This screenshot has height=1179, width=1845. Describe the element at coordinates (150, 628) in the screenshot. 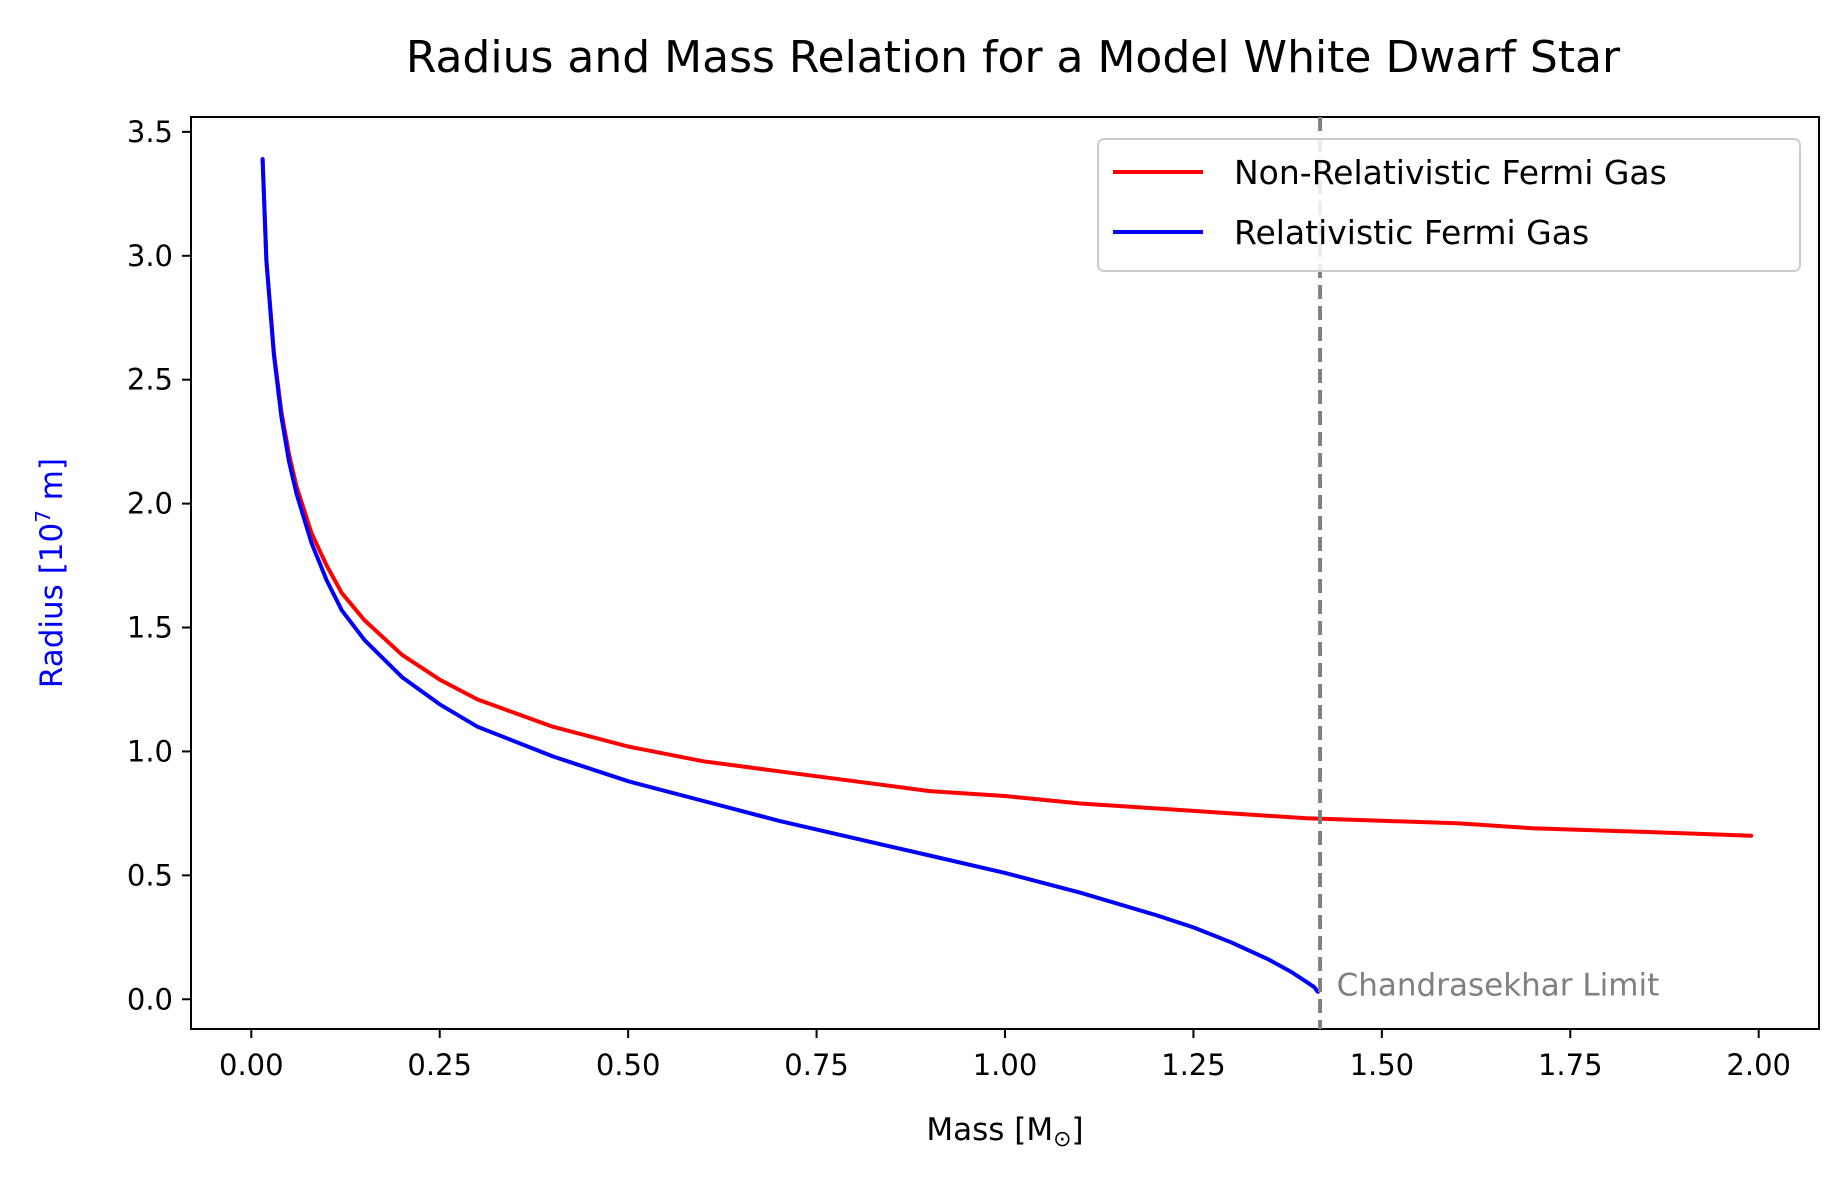

I see `y-tick-label: 1.5` at that location.